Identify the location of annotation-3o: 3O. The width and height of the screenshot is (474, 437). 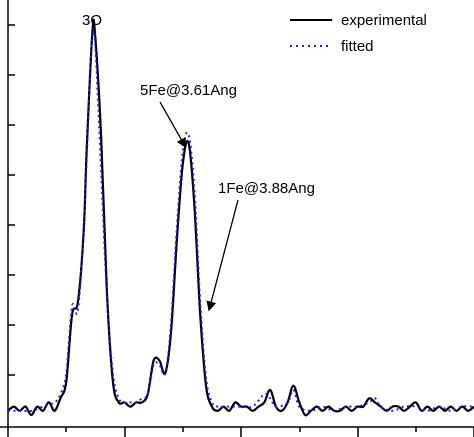
(92, 20).